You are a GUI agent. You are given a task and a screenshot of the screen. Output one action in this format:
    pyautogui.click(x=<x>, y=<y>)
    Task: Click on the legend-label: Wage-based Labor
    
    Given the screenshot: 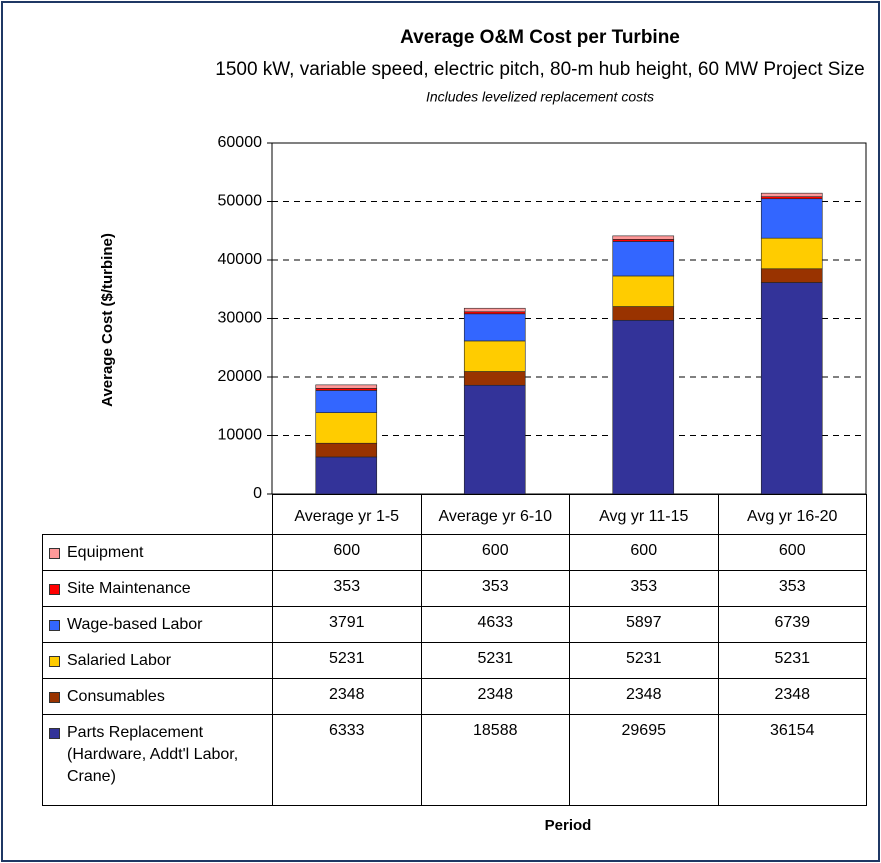 What is the action you would take?
    pyautogui.click(x=157, y=624)
    